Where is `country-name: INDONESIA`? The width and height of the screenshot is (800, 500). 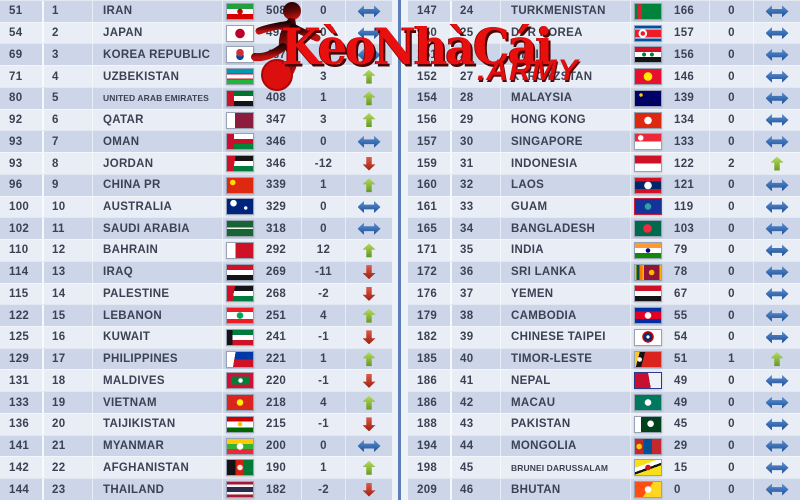 country-name: INDONESIA is located at coordinates (566, 163).